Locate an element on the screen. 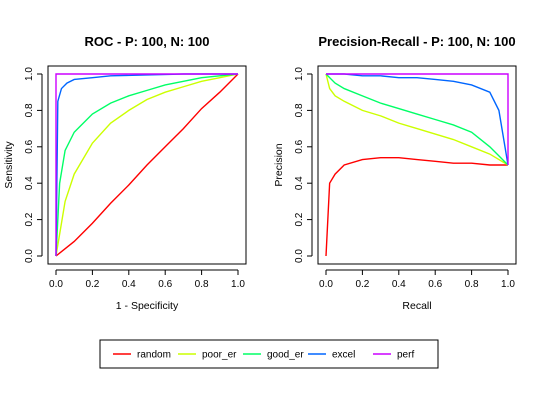 This screenshot has height=400, width=540. pr-series-good-er is located at coordinates (417, 119).